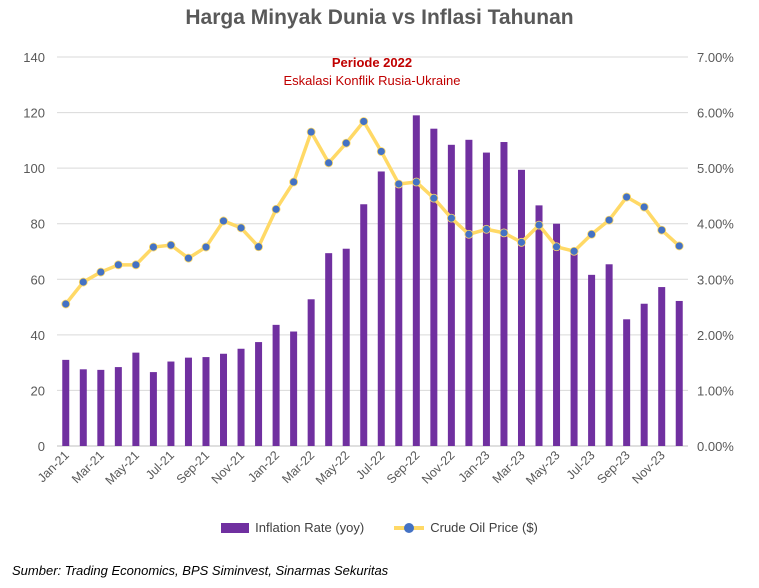 The height and width of the screenshot is (588, 759). Describe the element at coordinates (38, 335) in the screenshot. I see `left-axis-tick-label: 40` at that location.